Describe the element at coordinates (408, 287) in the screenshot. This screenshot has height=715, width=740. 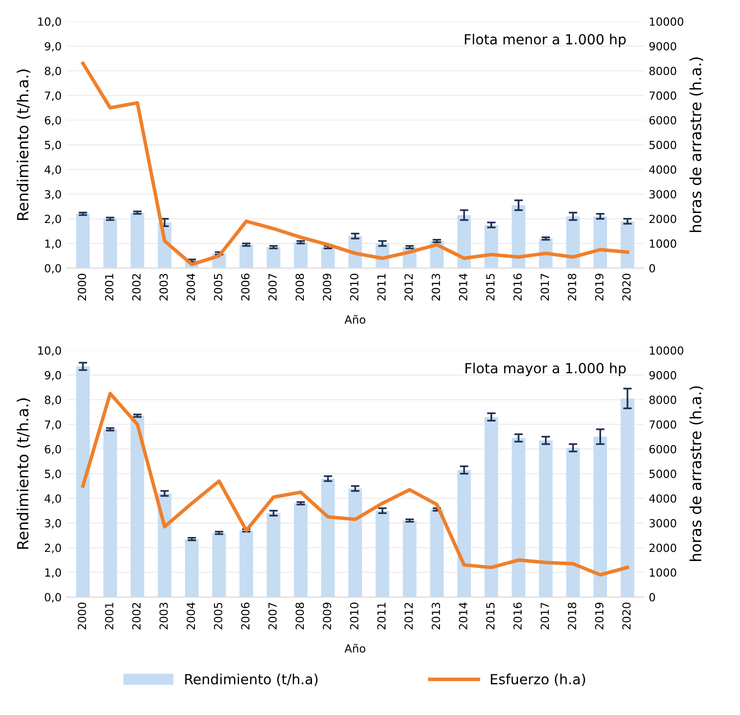
I see `x-tick-label: 2012` at that location.